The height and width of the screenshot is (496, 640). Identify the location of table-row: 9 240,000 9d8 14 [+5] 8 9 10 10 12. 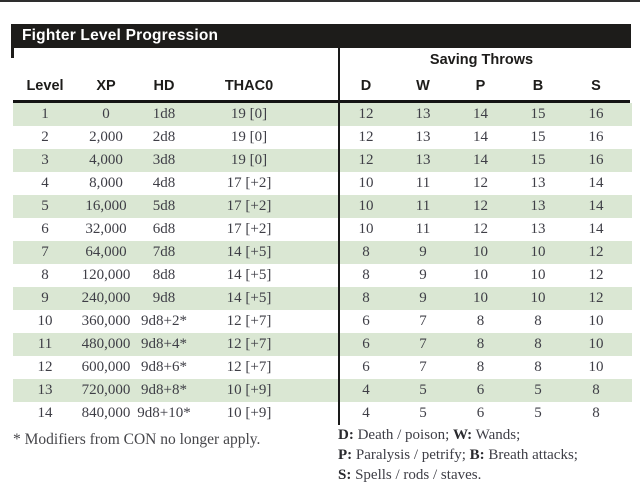
(322, 298).